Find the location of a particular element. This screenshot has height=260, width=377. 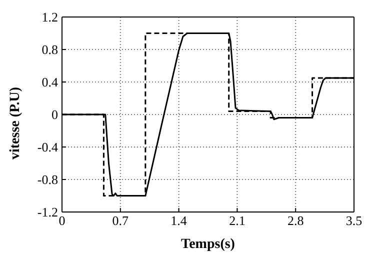

y-axis-title: vitesse (P.U) is located at coordinates (15, 123).